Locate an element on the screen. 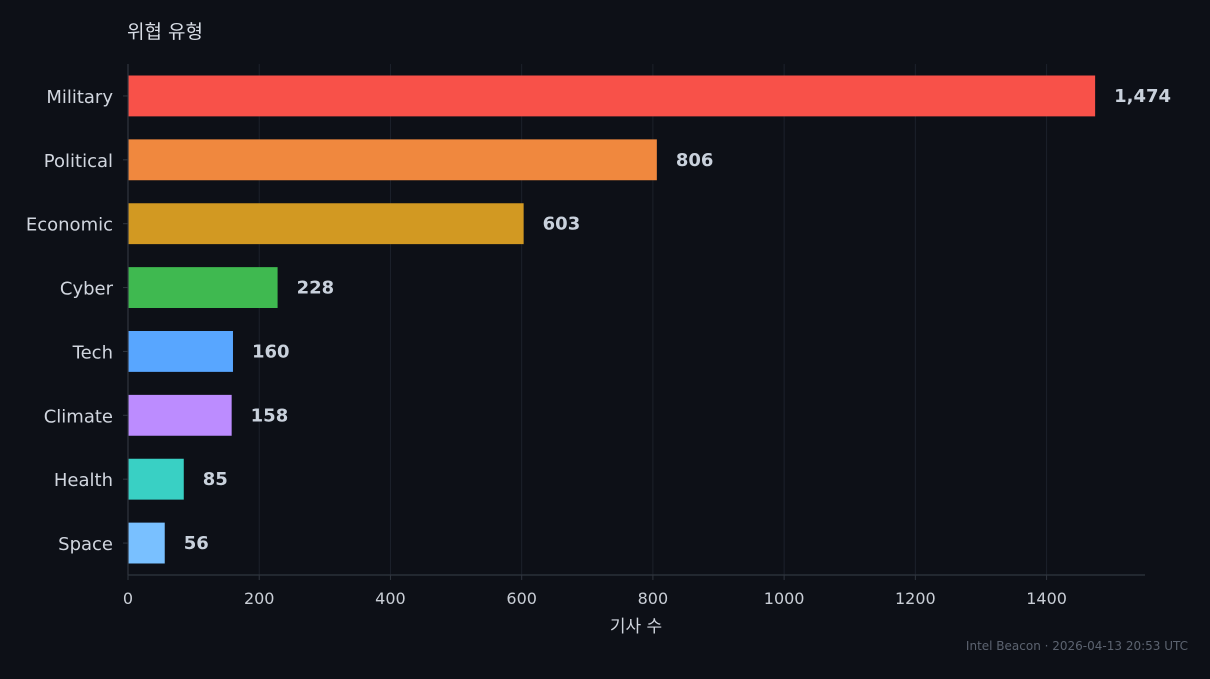 The height and width of the screenshot is (679, 1210). chart-title: 위협 유형 is located at coordinates (165, 32).